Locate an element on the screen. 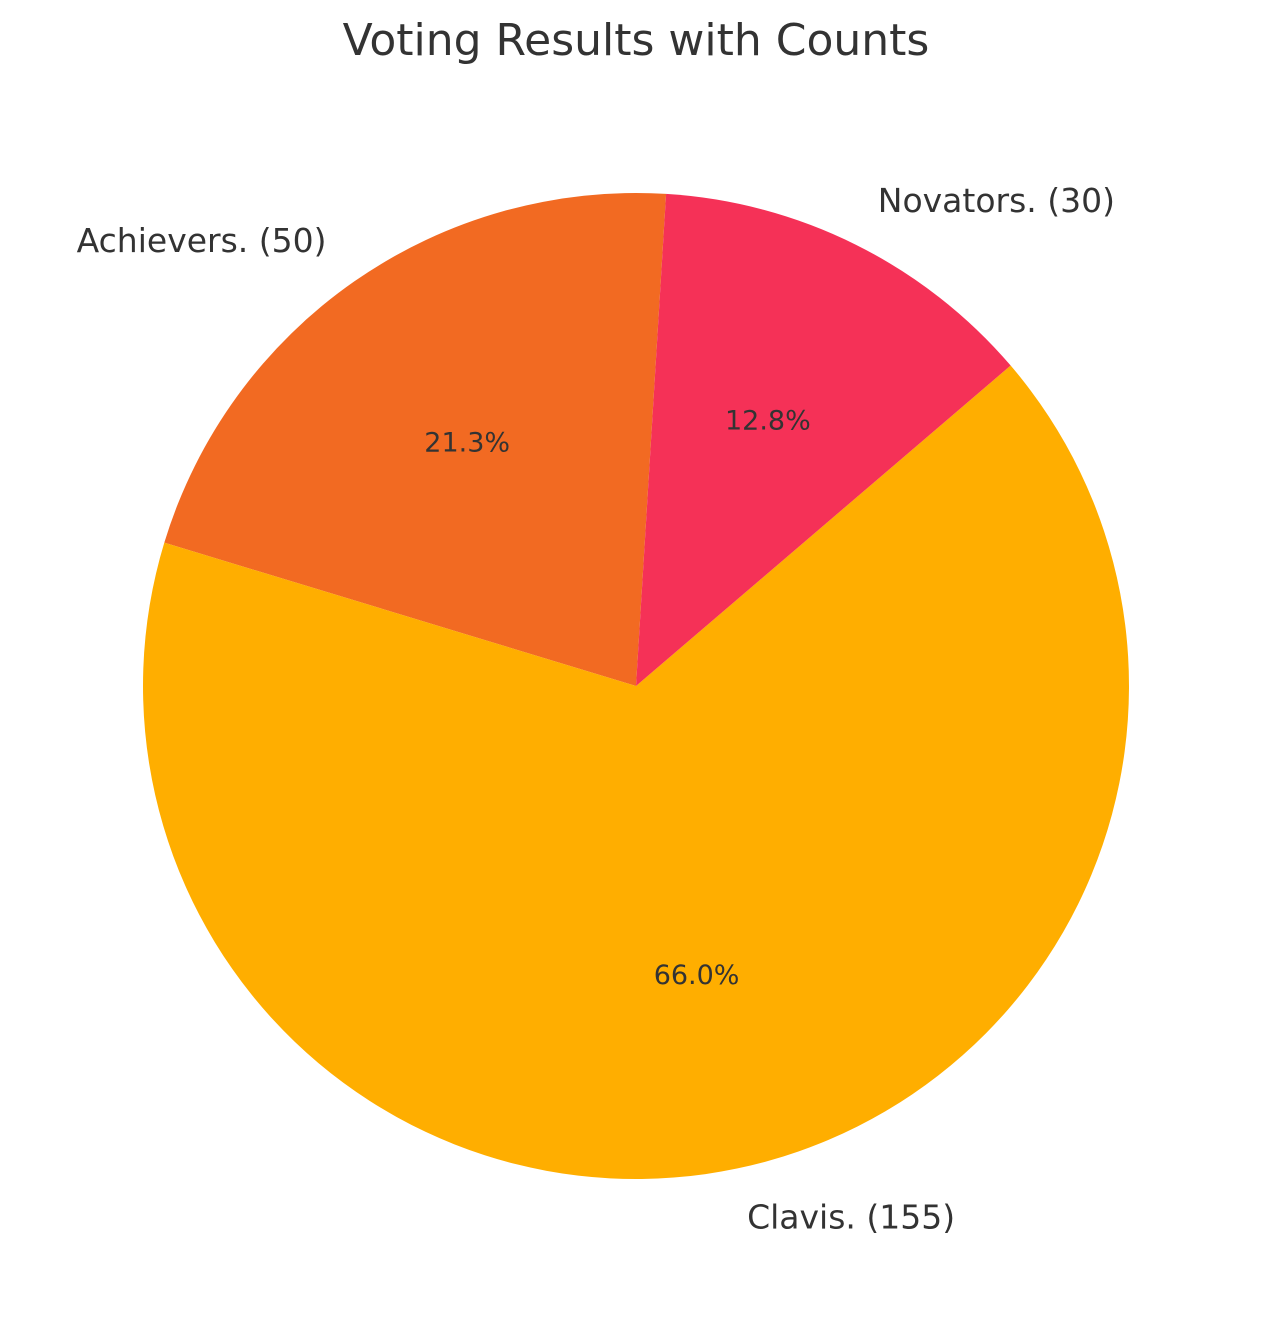 This screenshot has height=1322, width=1272. slice-label: Achievers. (50) is located at coordinates (202, 240).